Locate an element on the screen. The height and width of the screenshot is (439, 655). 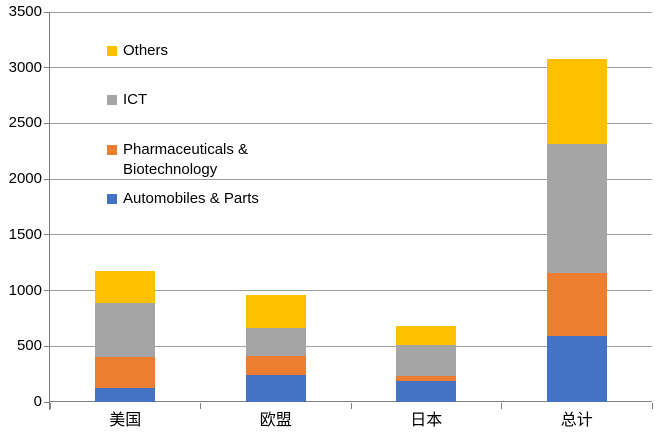
legend-label: Others is located at coordinates (146, 50).